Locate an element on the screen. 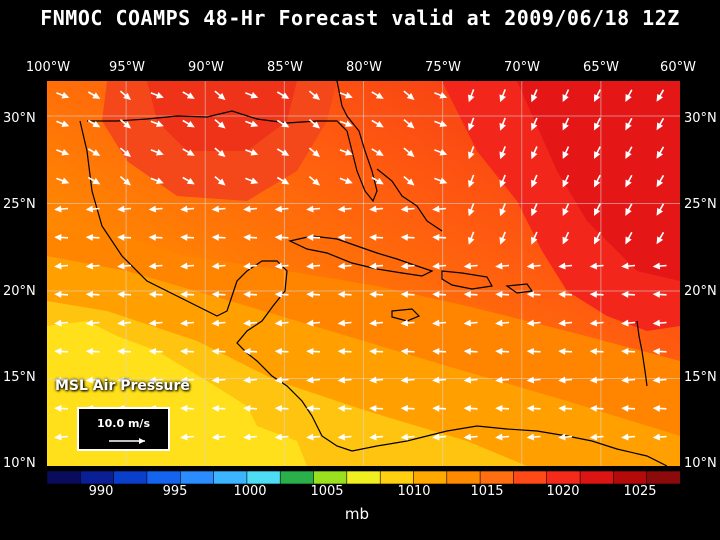 The height and width of the screenshot is (540, 720). colorbar-tick: 1020 is located at coordinates (563, 491).